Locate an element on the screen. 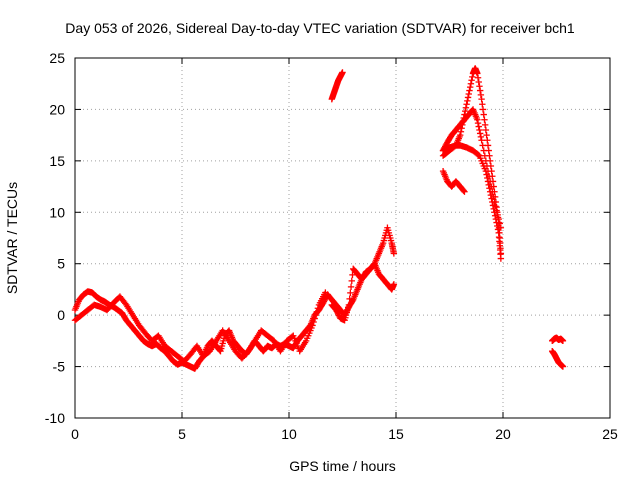 The width and height of the screenshot is (640, 480). series-seg5 is located at coordinates (453, 181).